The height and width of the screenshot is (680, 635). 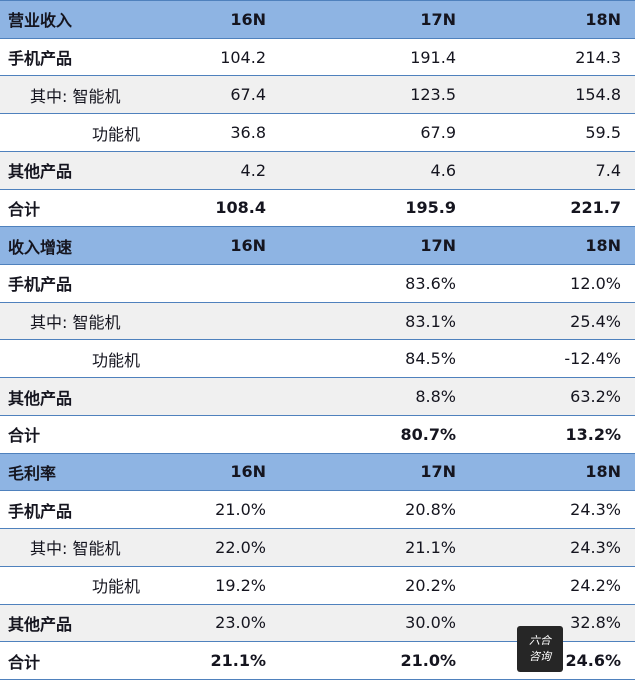 I want to click on cell-value: 23.0%, so click(x=240, y=623).